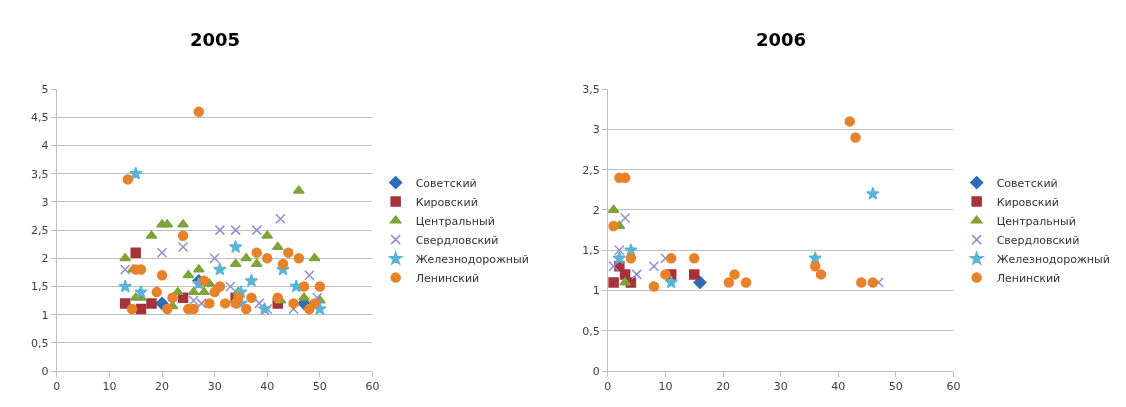 The height and width of the screenshot is (407, 1126). What do you see at coordinates (40, 118) in the screenshot?
I see `y-tick-label: 4,5` at bounding box center [40, 118].